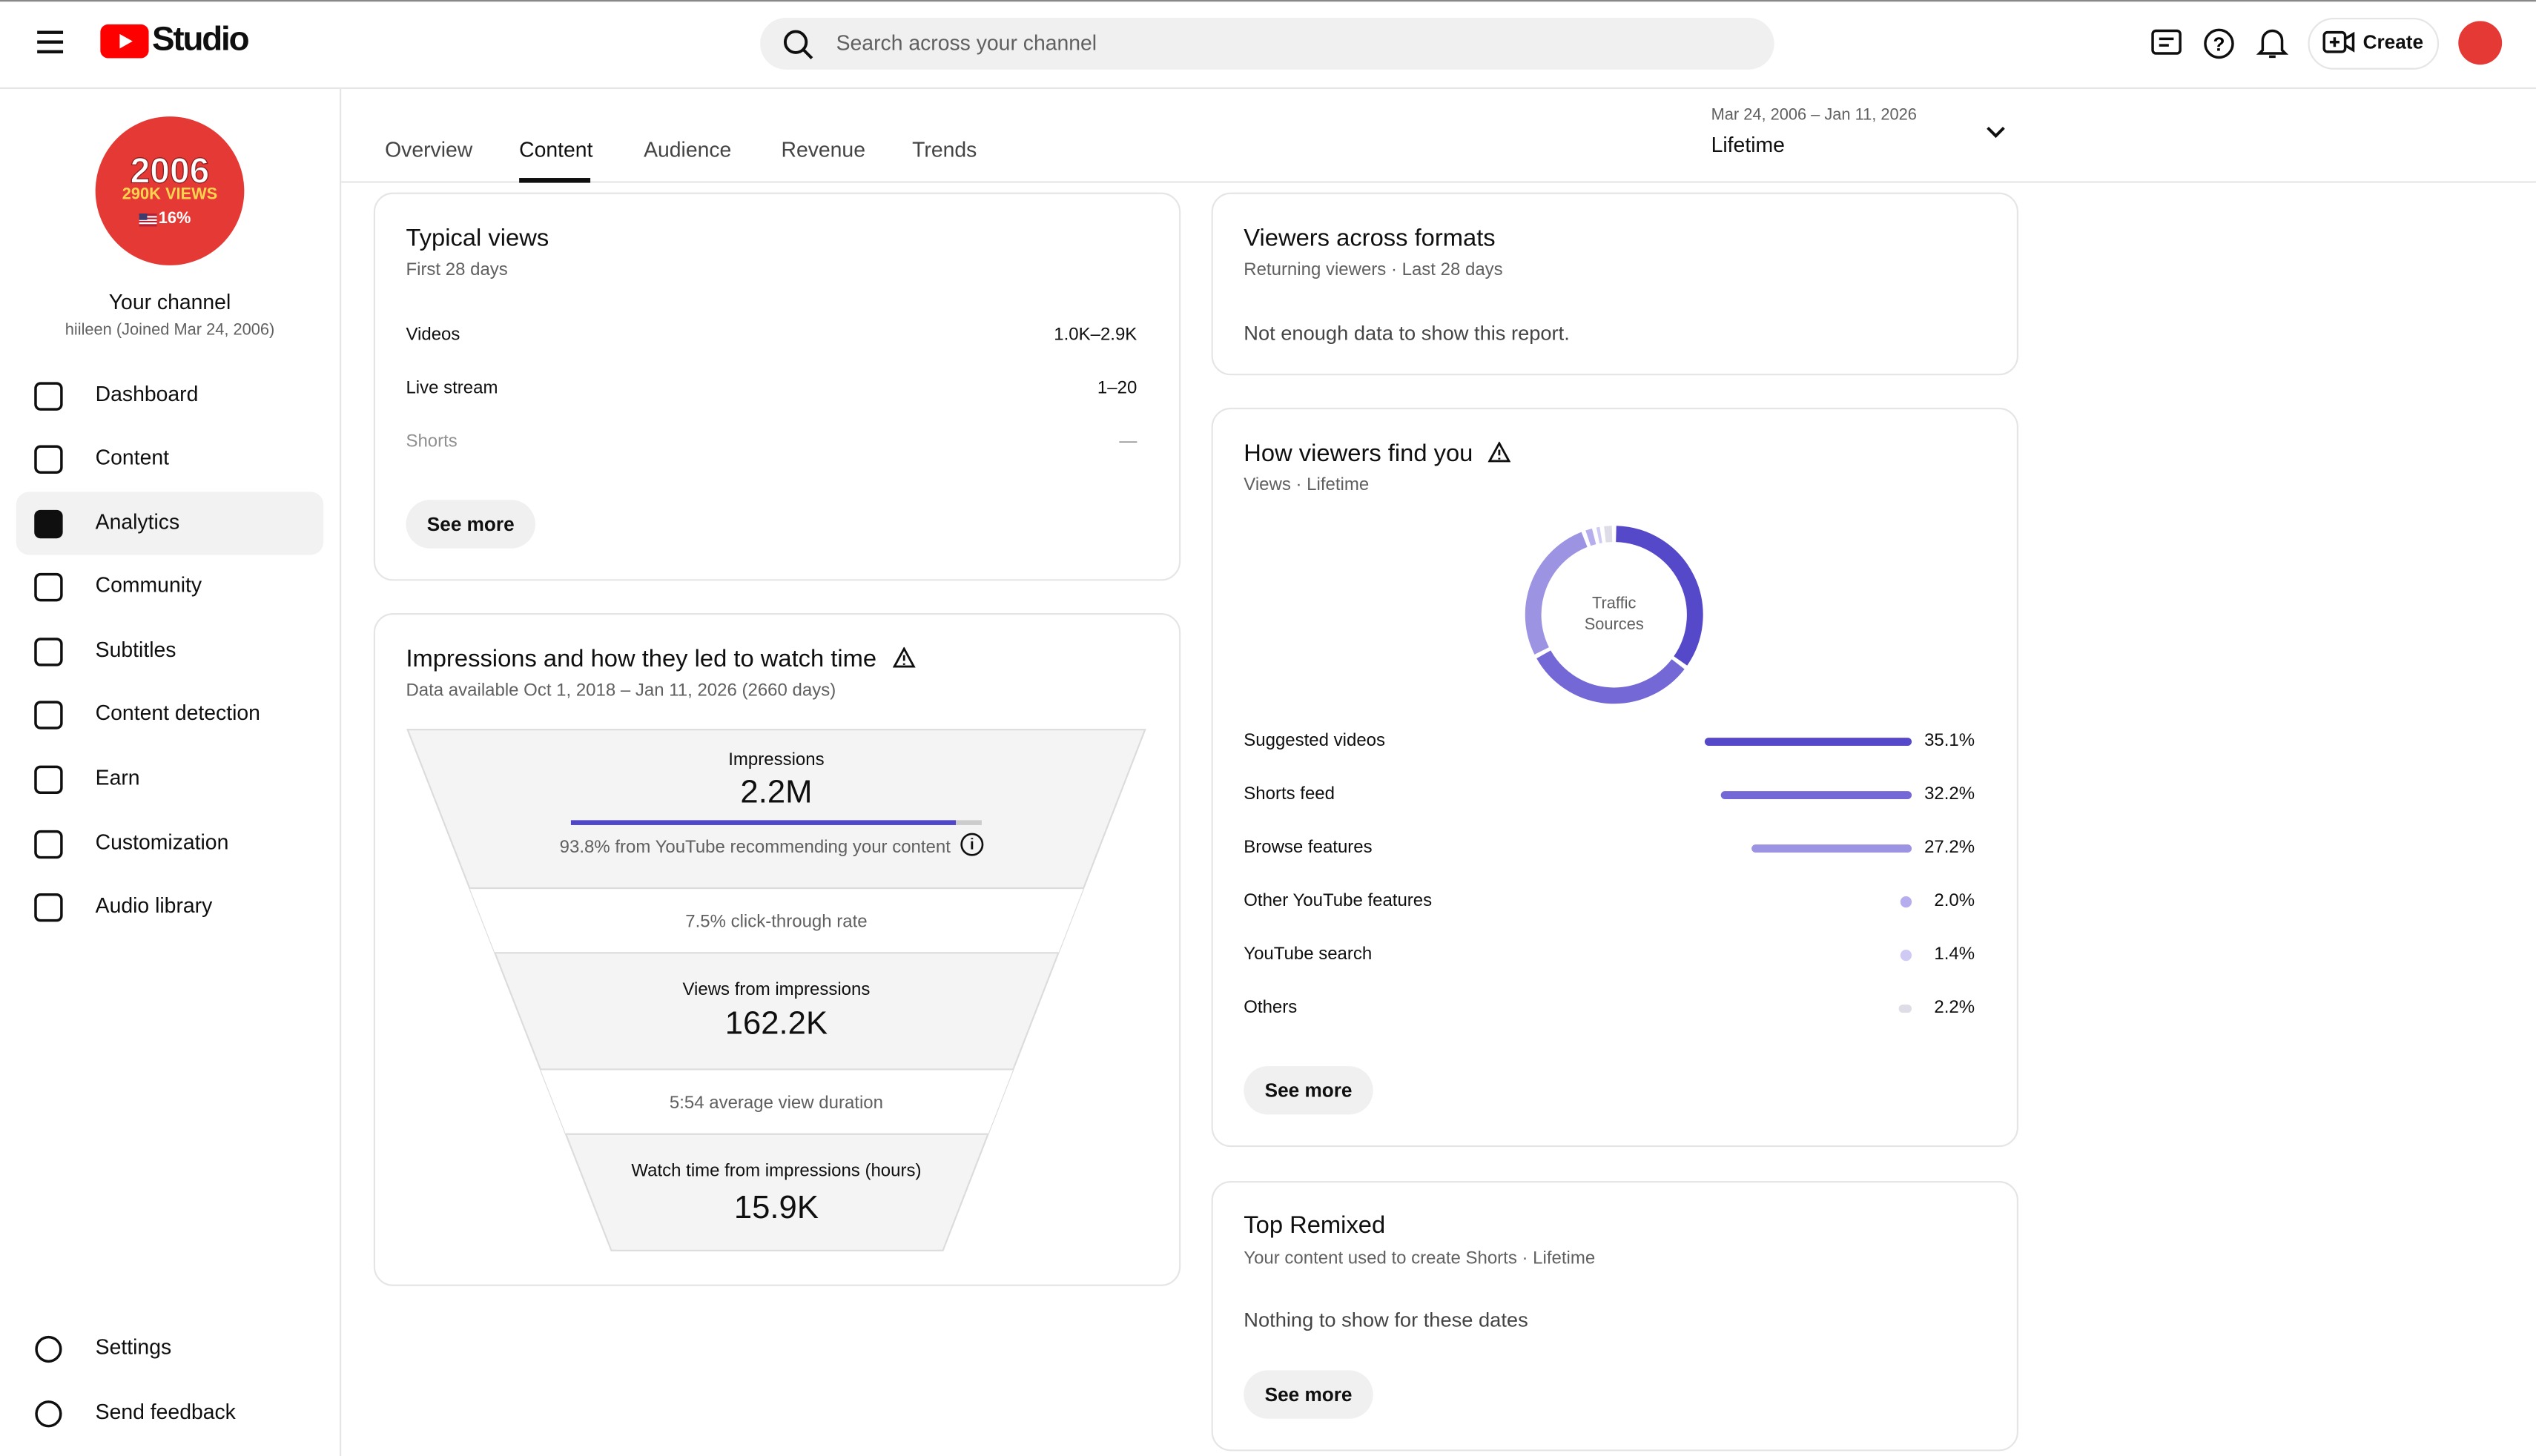 Image resolution: width=2536 pixels, height=1456 pixels. I want to click on card, so click(1615, 284).